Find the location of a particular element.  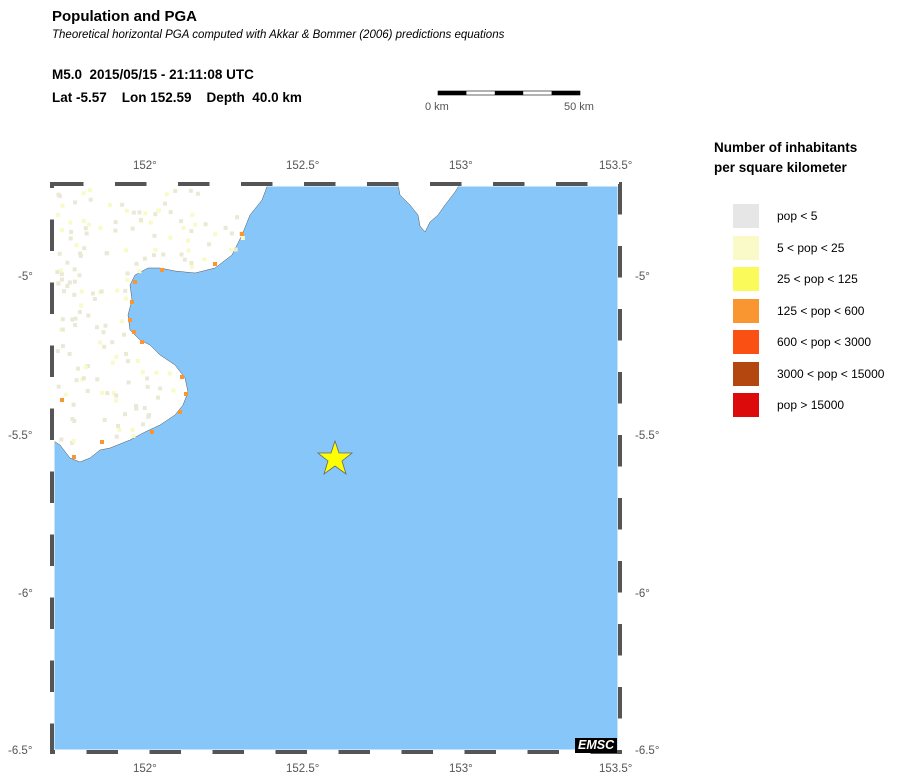

legend-item: pop < 5 is located at coordinates (775, 216).